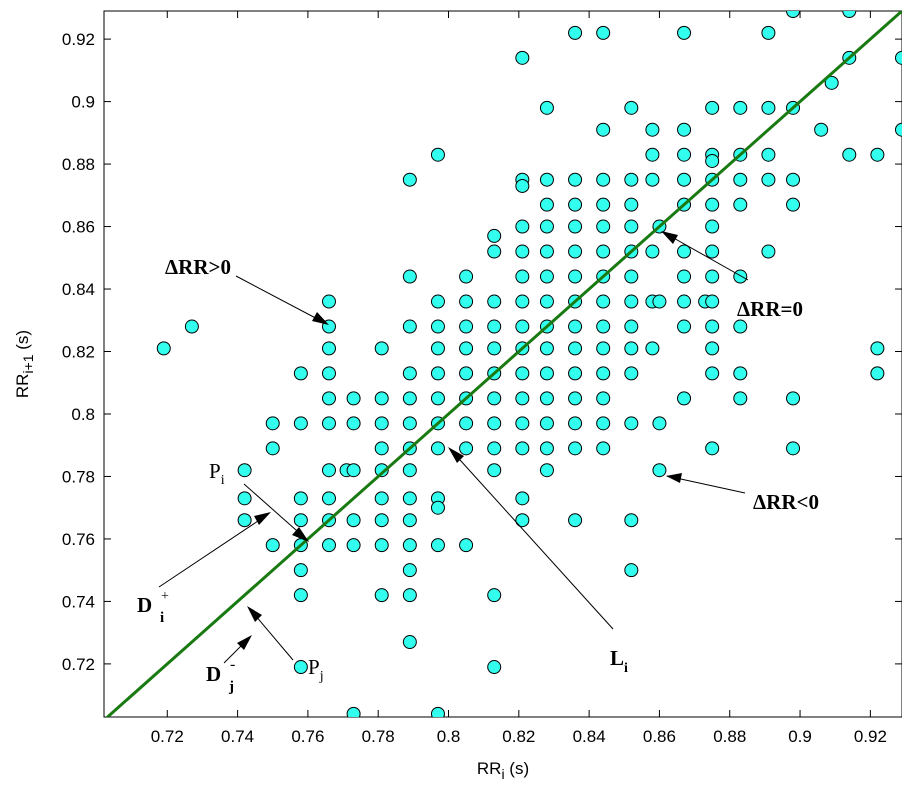  Describe the element at coordinates (231, 687) in the screenshot. I see `label-dj-minus-sub: j` at that location.